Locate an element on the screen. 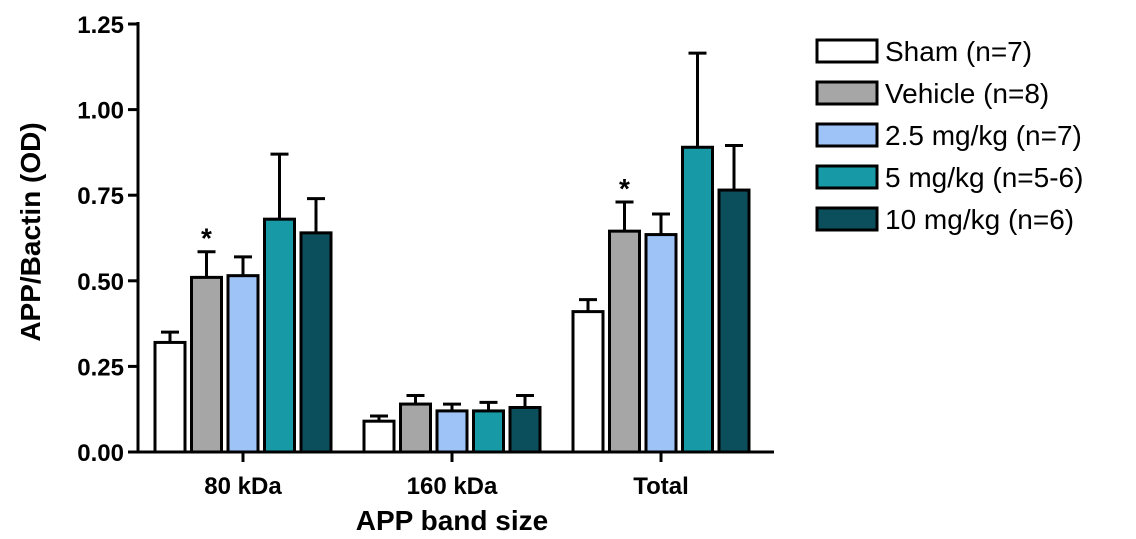  x-tick-label: 160 kDa is located at coordinates (452, 486).